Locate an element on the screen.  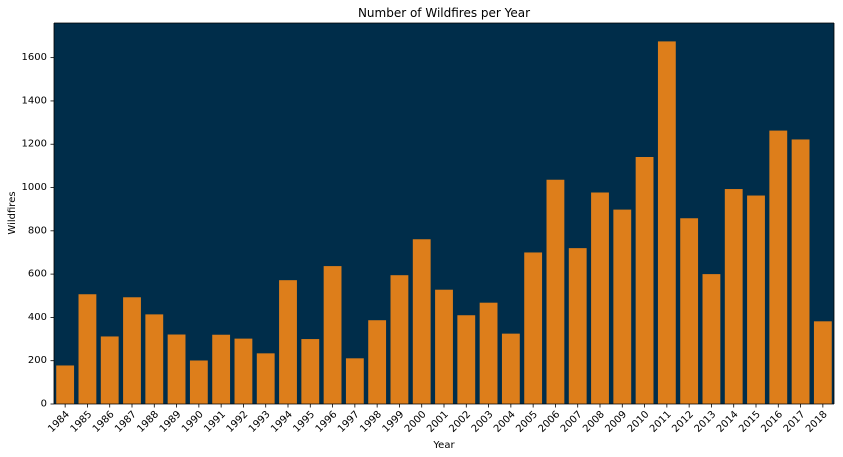
bar-2015 is located at coordinates (756, 299).